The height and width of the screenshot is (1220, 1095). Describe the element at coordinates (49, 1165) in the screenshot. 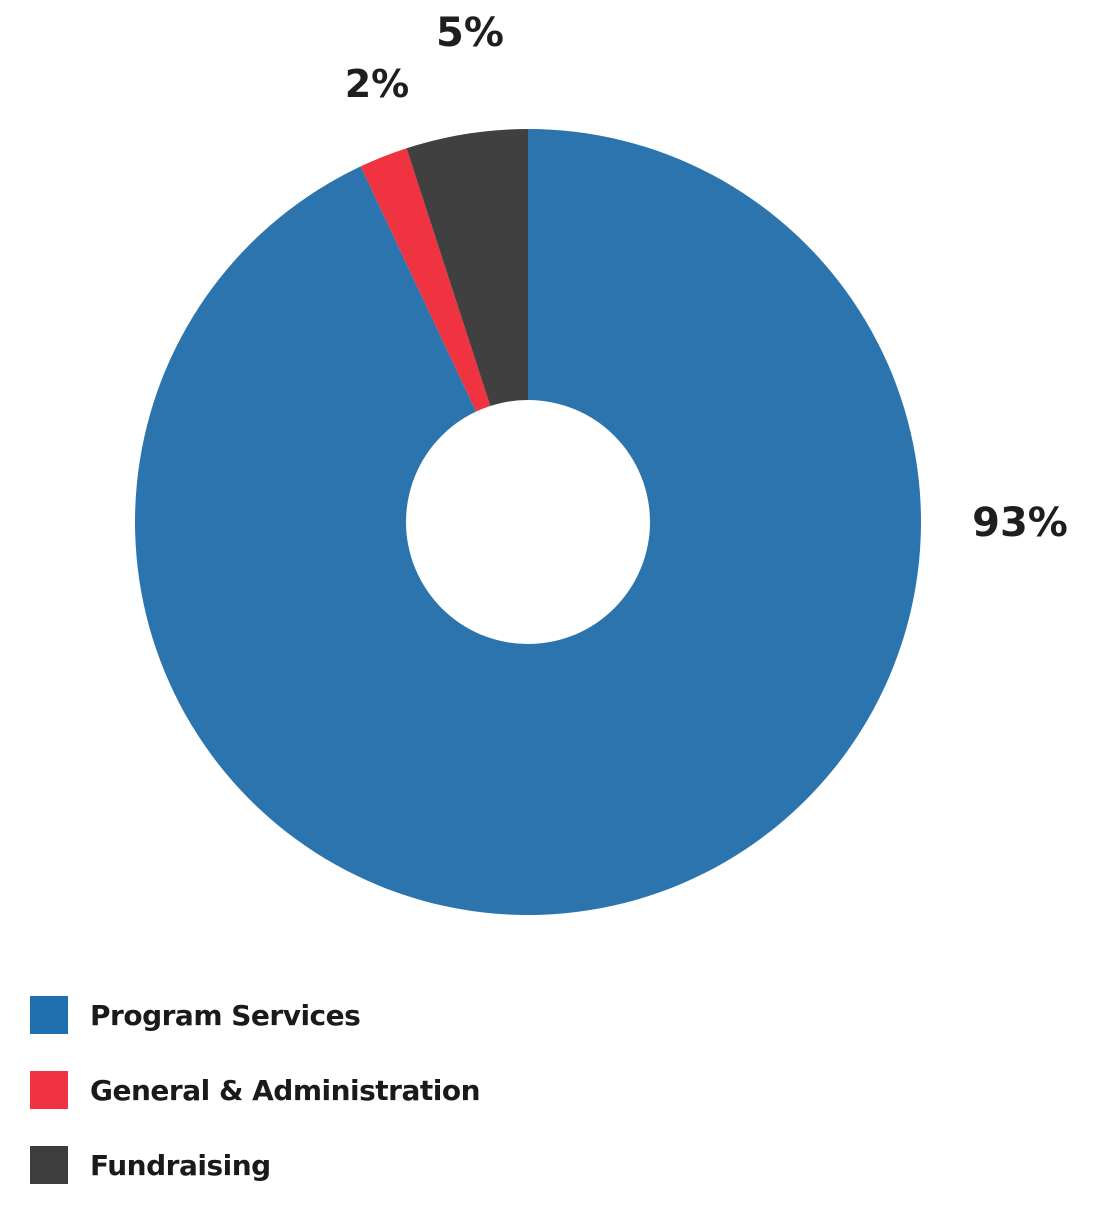

I see `legend-swatch-fundraising` at that location.